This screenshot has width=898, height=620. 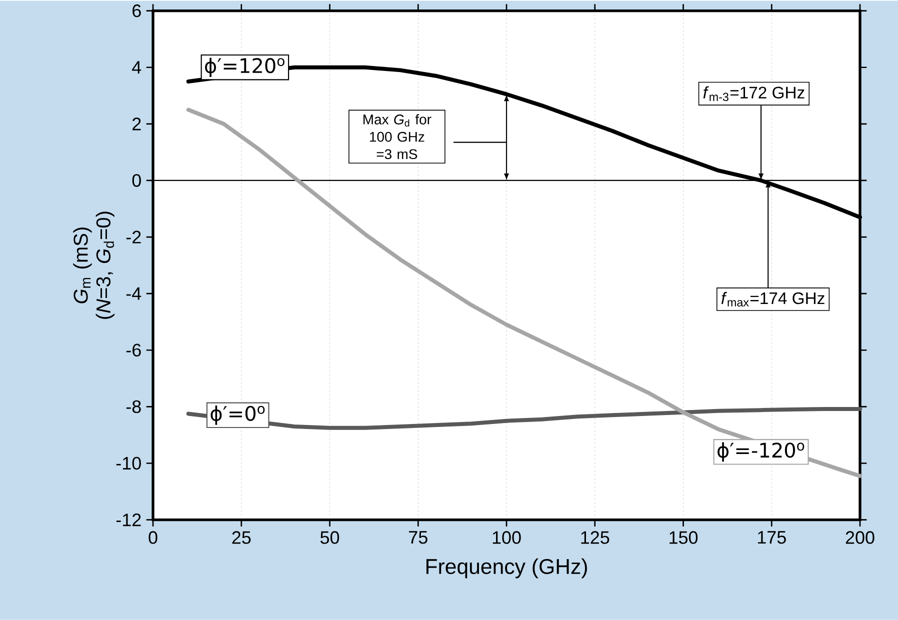 I want to click on y-tick-label: 0, so click(x=136, y=180).